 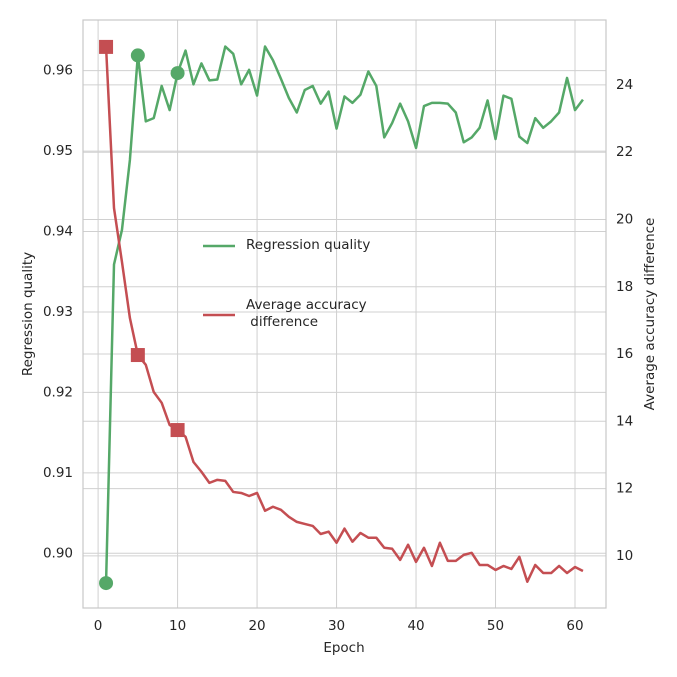 What do you see at coordinates (58, 151) in the screenshot?
I see `y-tick-label: 0.95` at bounding box center [58, 151].